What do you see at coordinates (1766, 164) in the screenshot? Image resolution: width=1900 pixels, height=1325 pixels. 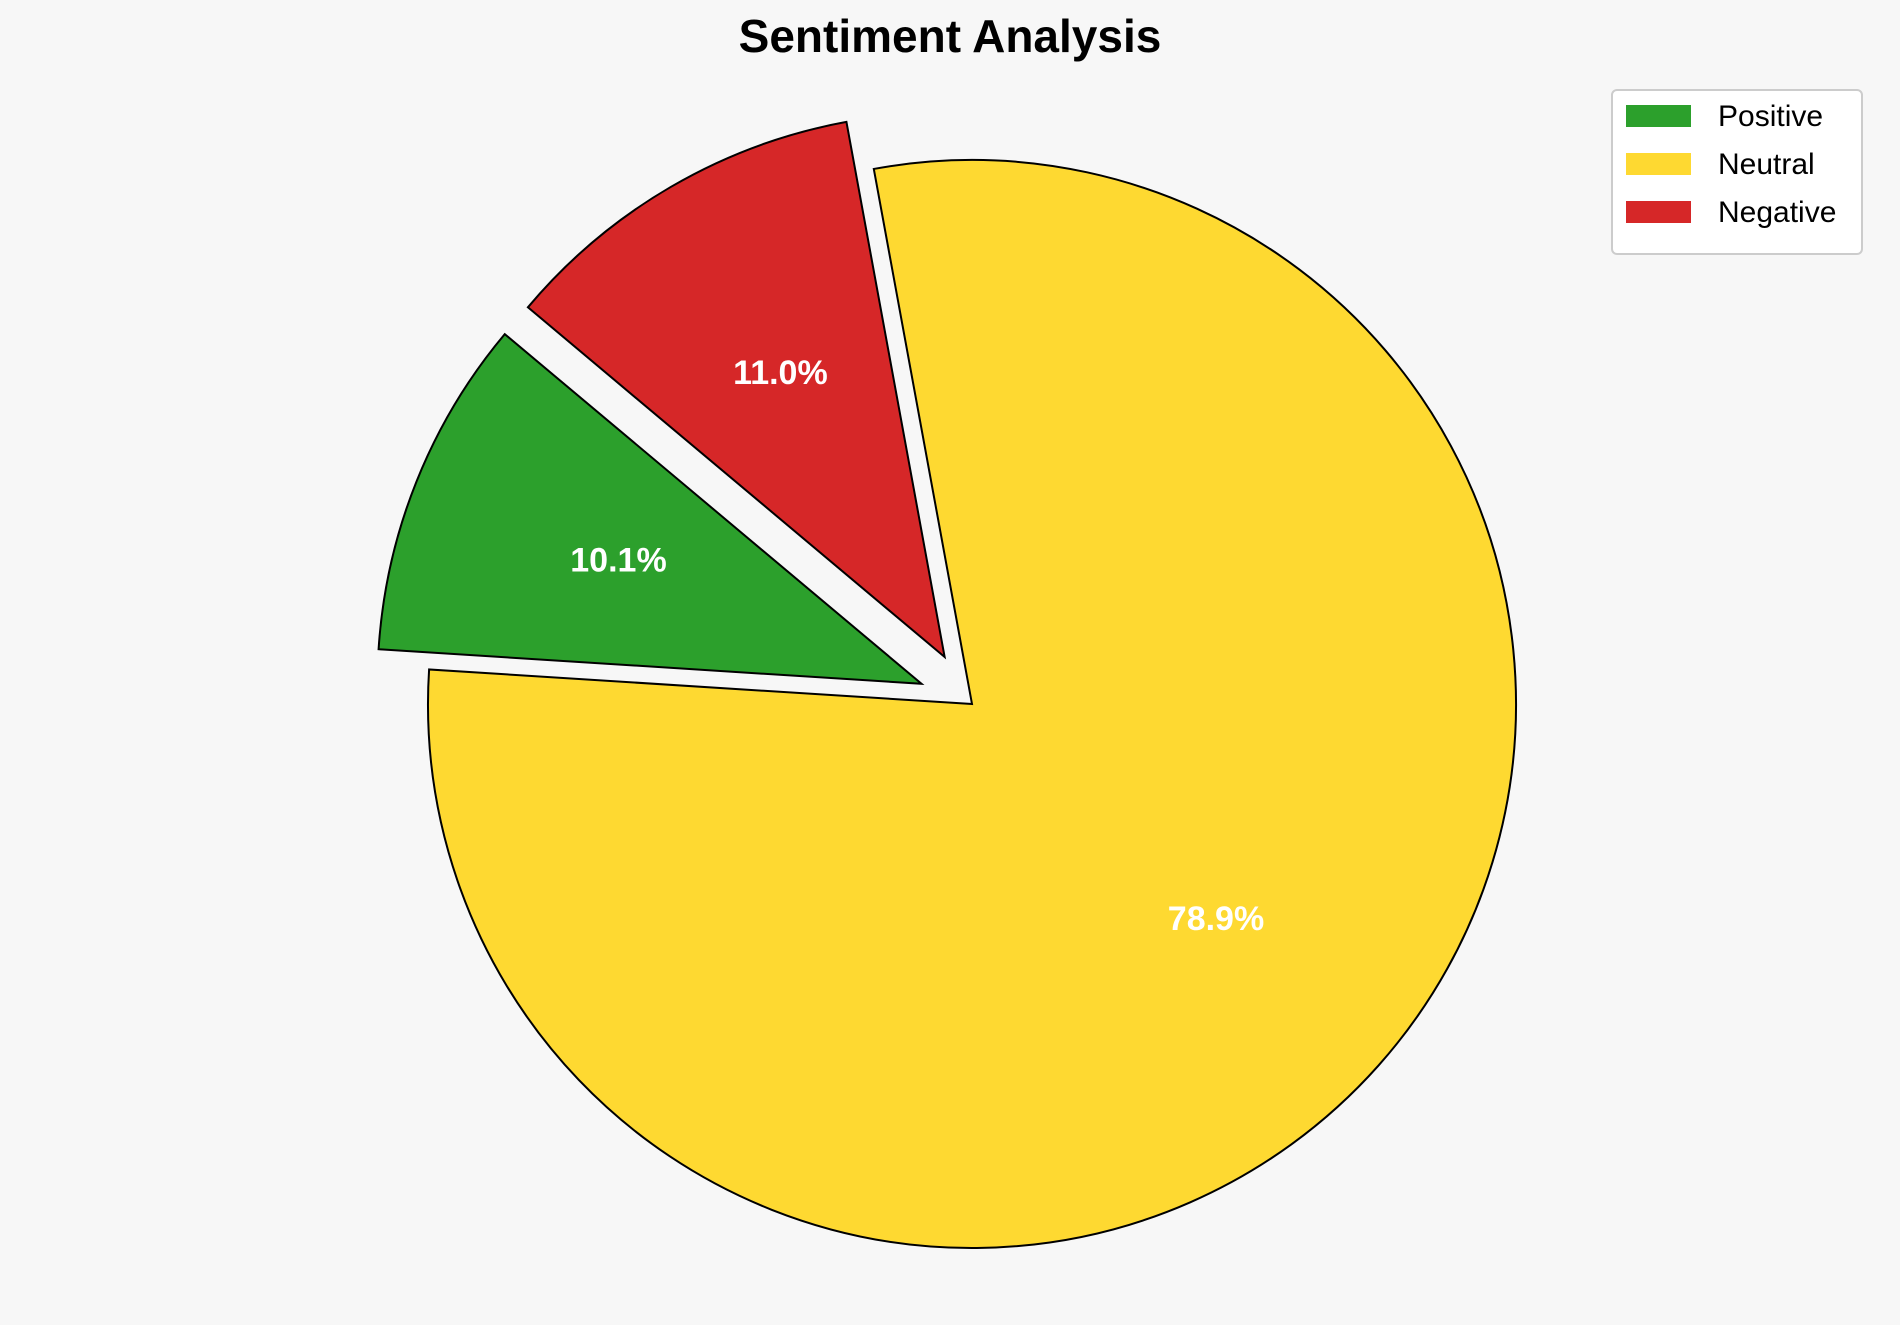 I see `legend-label: Neutral` at bounding box center [1766, 164].